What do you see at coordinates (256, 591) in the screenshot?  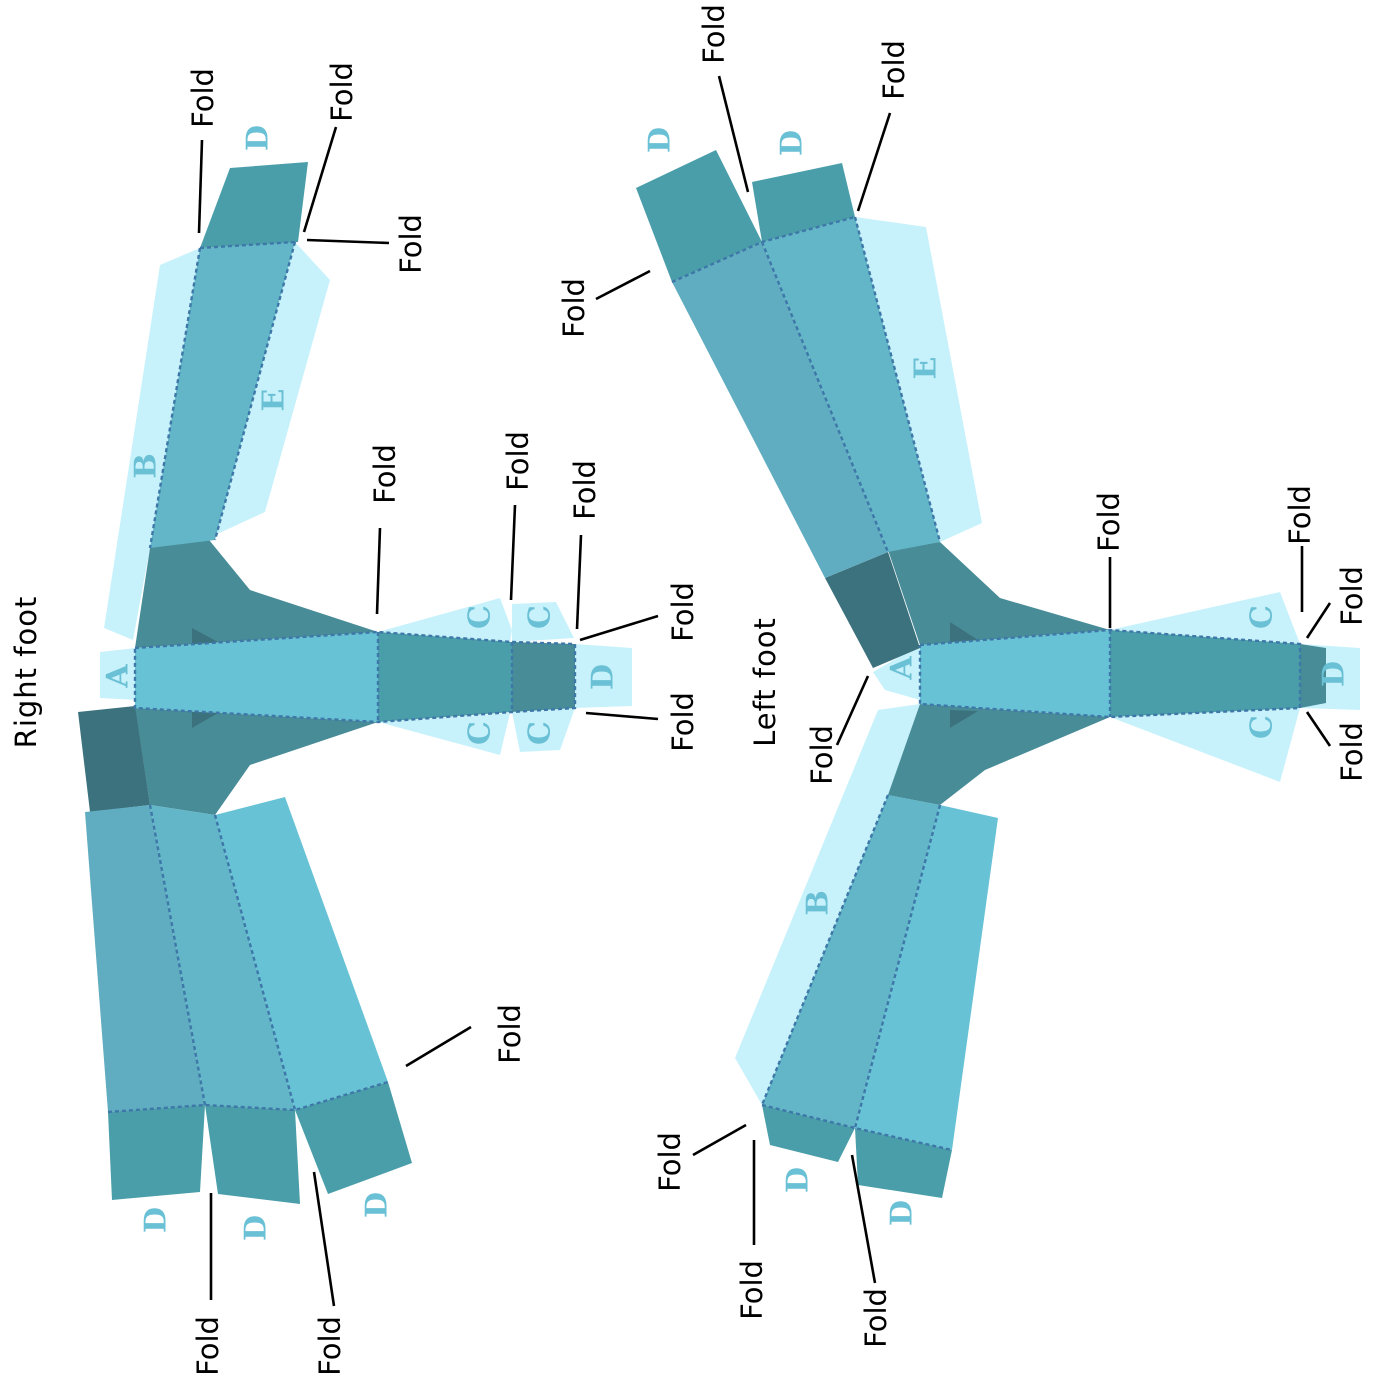 I see `connector-upper-right` at bounding box center [256, 591].